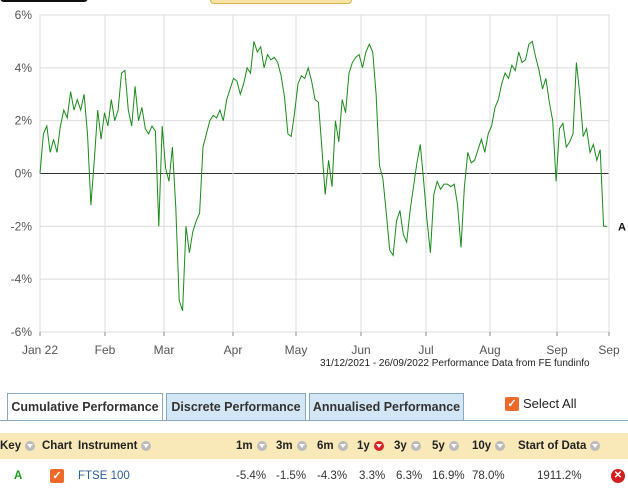 The height and width of the screenshot is (498, 628). What do you see at coordinates (488, 476) in the screenshot?
I see `row-10y: 78.0%` at bounding box center [488, 476].